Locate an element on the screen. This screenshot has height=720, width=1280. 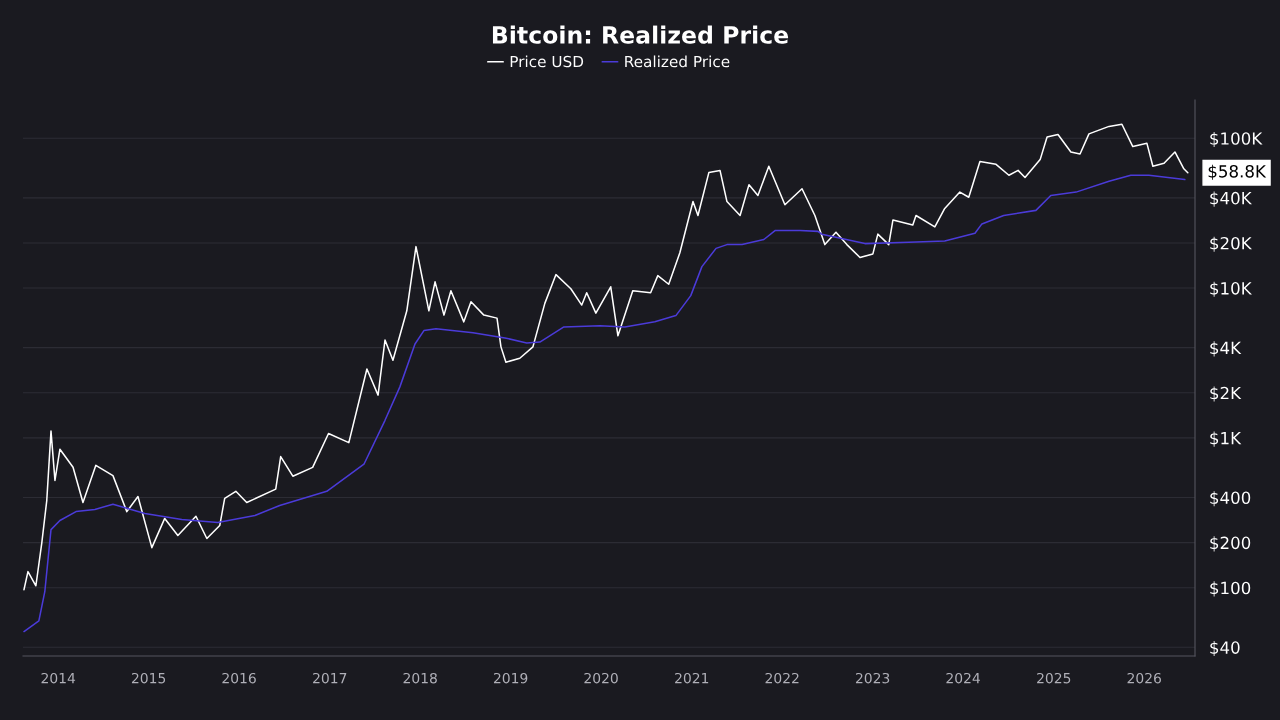
y-tick-label: $200 is located at coordinates (1230, 544).